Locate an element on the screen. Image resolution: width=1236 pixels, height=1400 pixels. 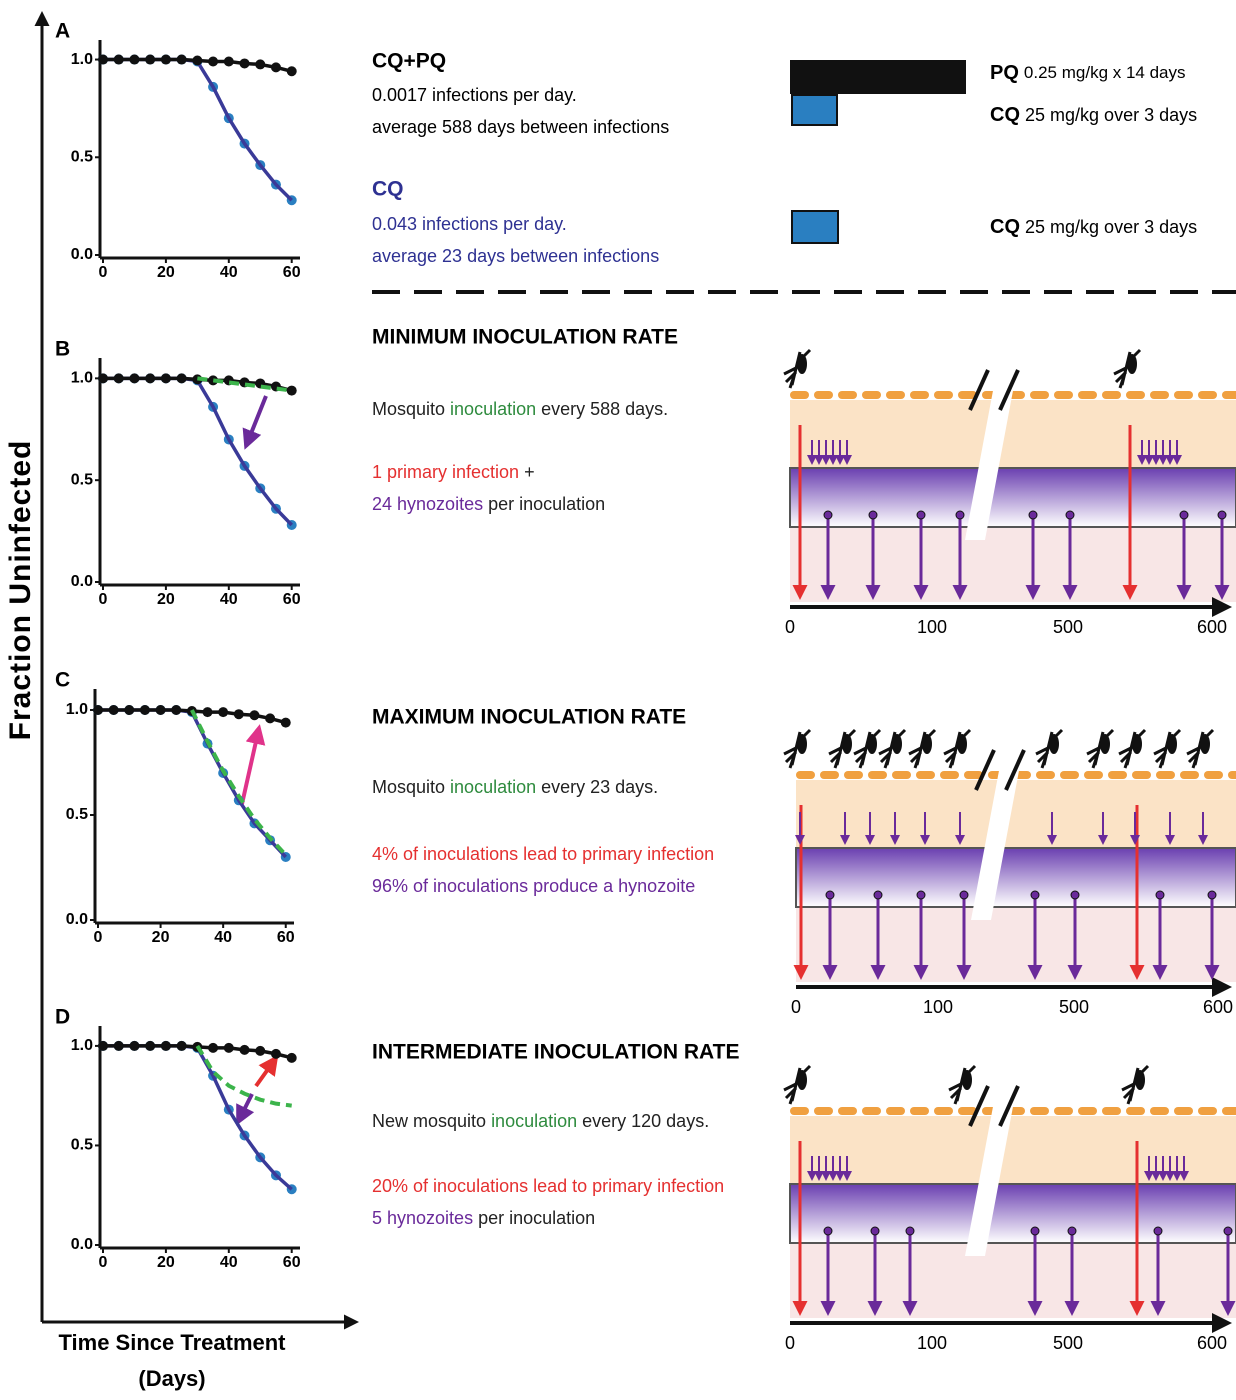
dose: 25 mg/kg over 3 days is located at coordinates (1111, 115).